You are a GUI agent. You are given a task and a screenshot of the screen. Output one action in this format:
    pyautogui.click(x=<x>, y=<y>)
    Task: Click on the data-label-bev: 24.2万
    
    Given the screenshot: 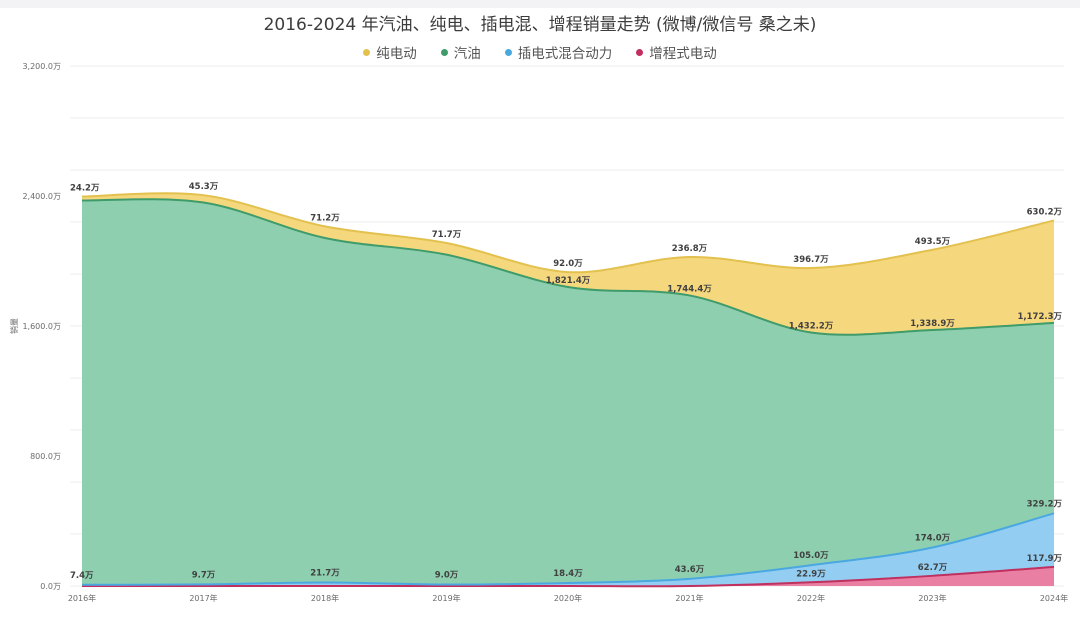 What is the action you would take?
    pyautogui.click(x=85, y=189)
    